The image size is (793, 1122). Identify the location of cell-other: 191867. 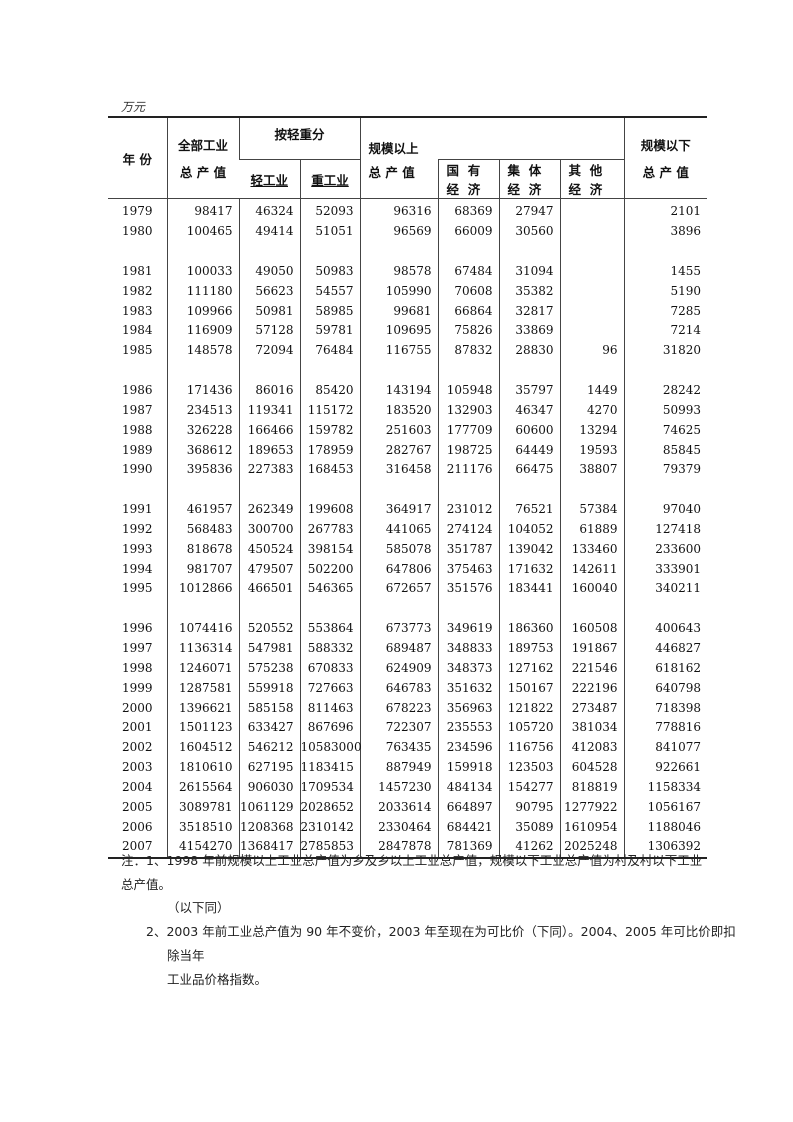
(592, 648).